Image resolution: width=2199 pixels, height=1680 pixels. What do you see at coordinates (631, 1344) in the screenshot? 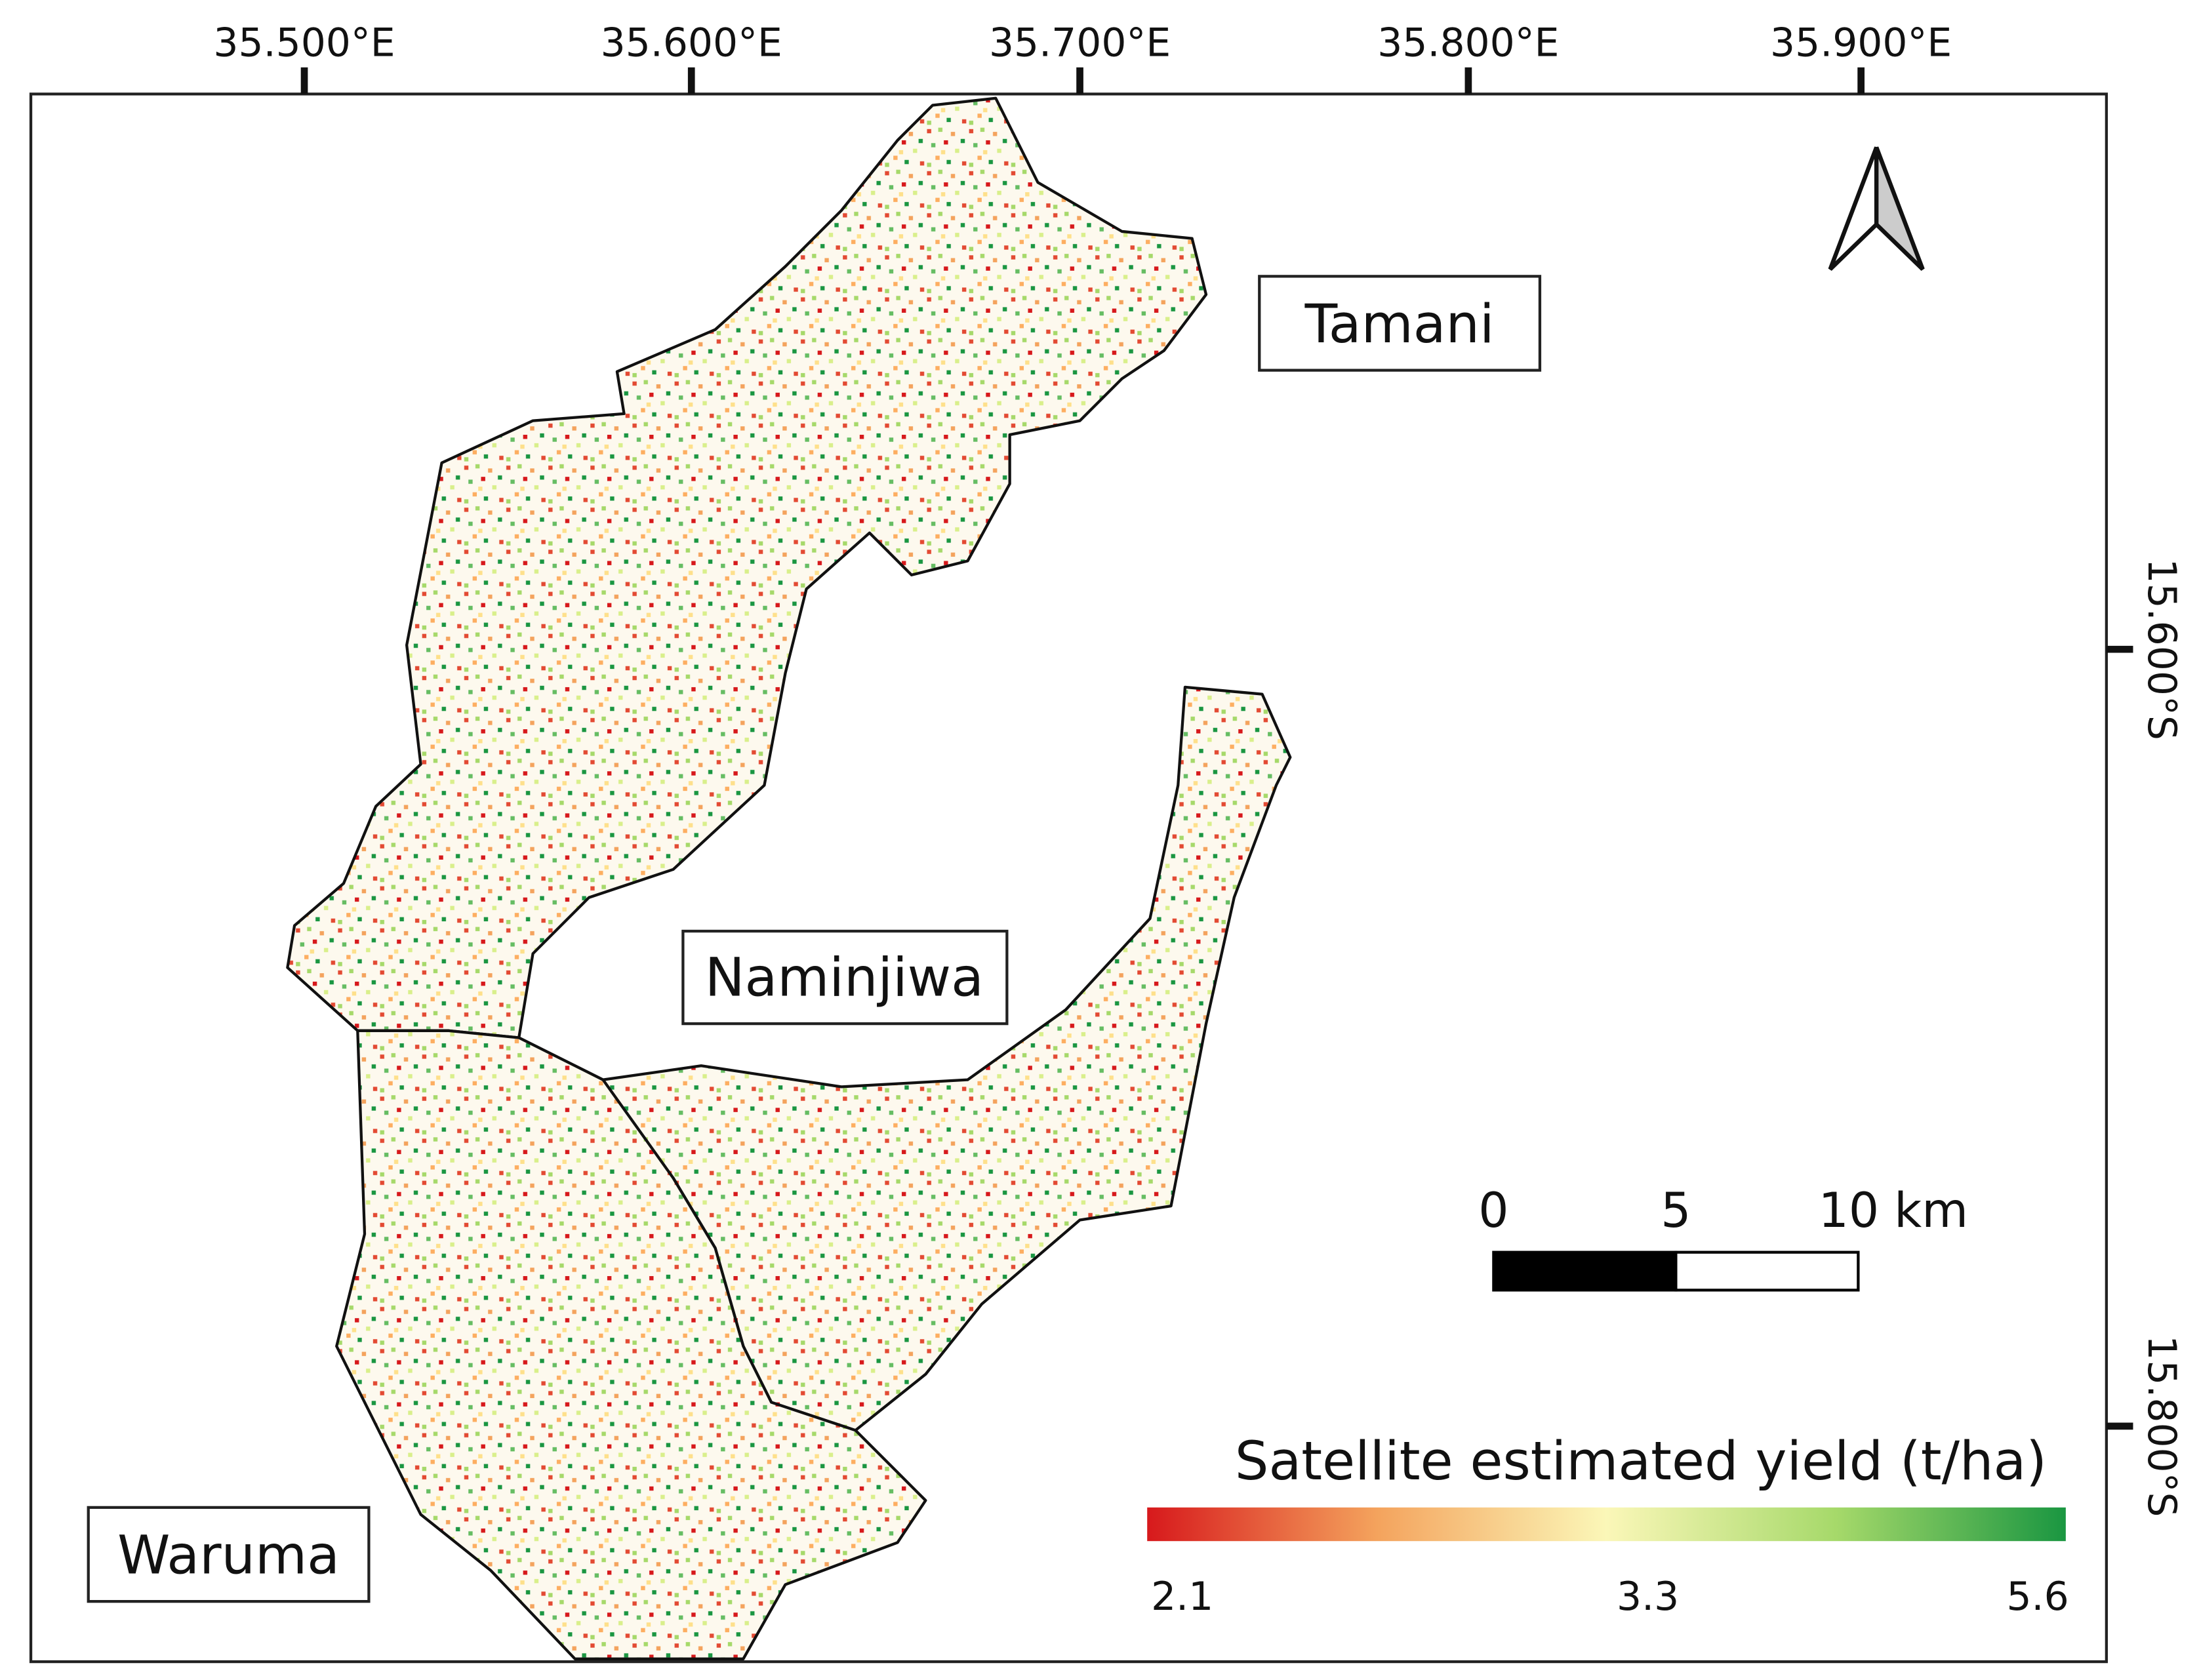
I see `waruma-region` at bounding box center [631, 1344].